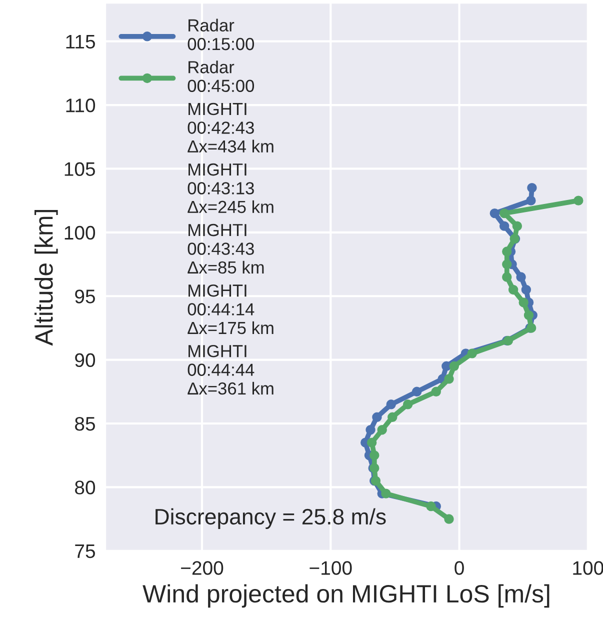 Image resolution: width=603 pixels, height=626 pixels. Describe the element at coordinates (231, 188) in the screenshot. I see `annotation: MIGHTI 00:43:13 Δx=245 km` at that location.